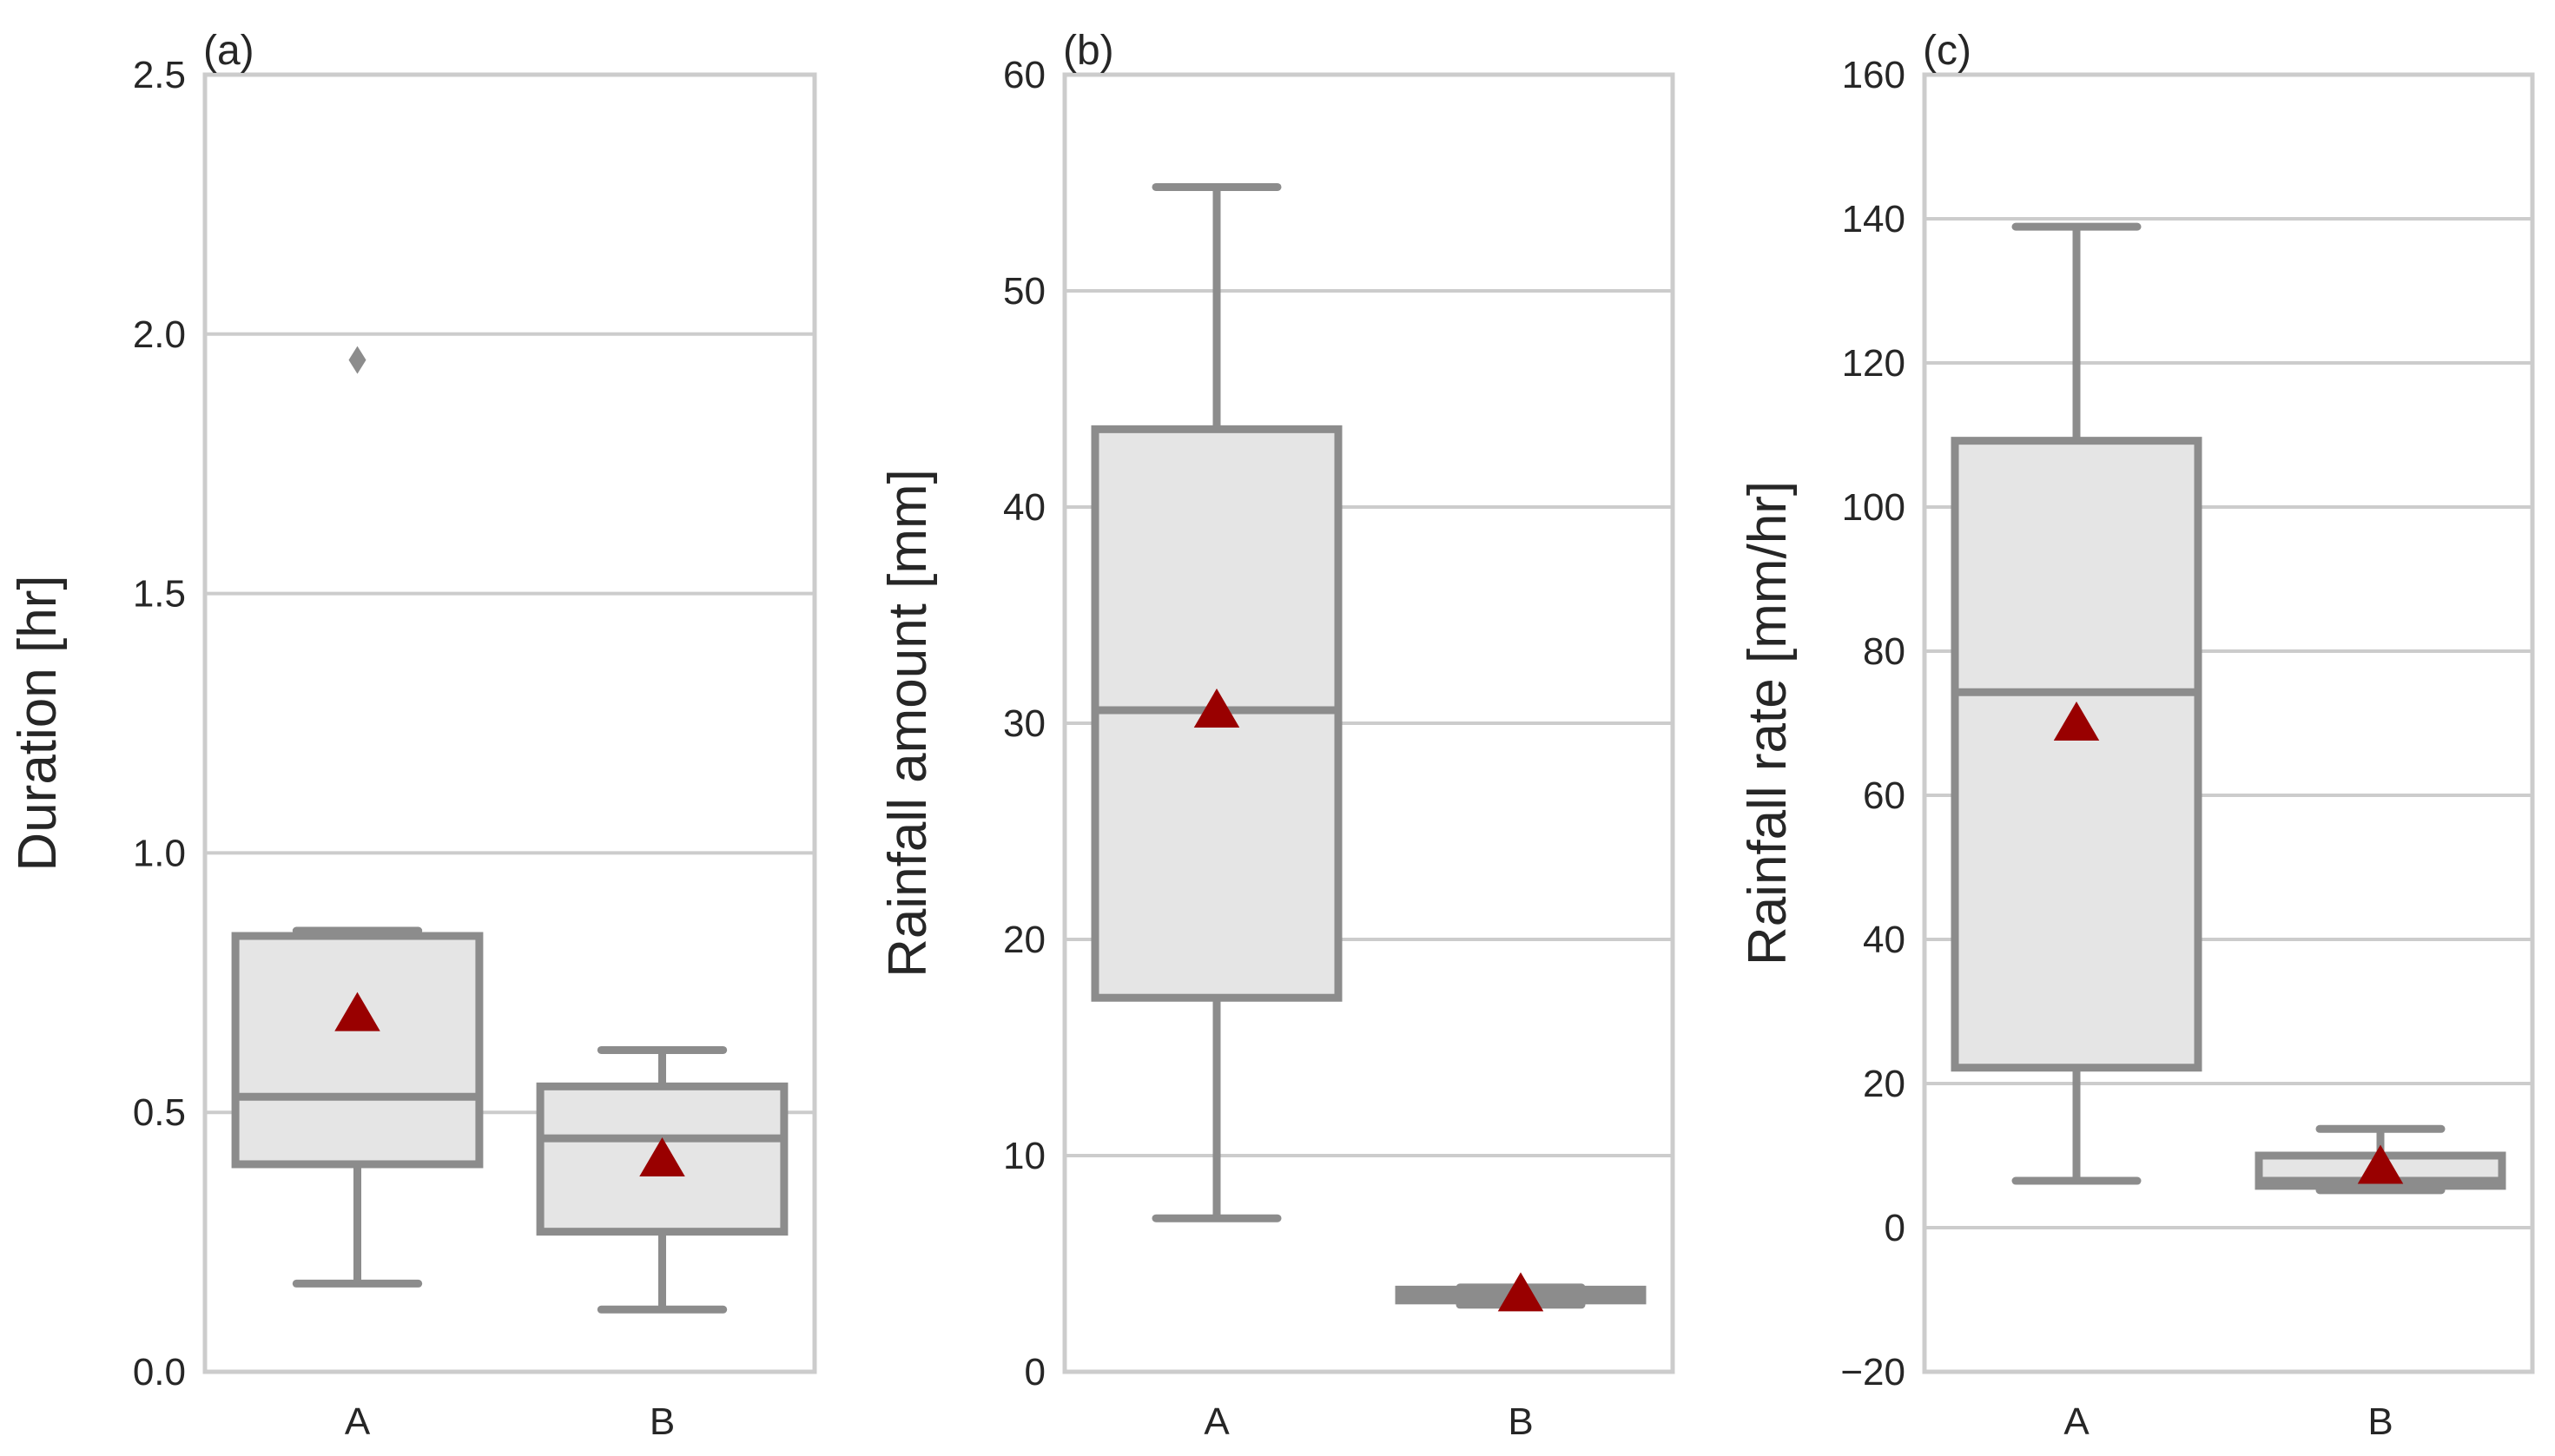 Image resolution: width=2555 pixels, height=1456 pixels. What do you see at coordinates (1873, 363) in the screenshot?
I see `y-tick-label: 120` at bounding box center [1873, 363].